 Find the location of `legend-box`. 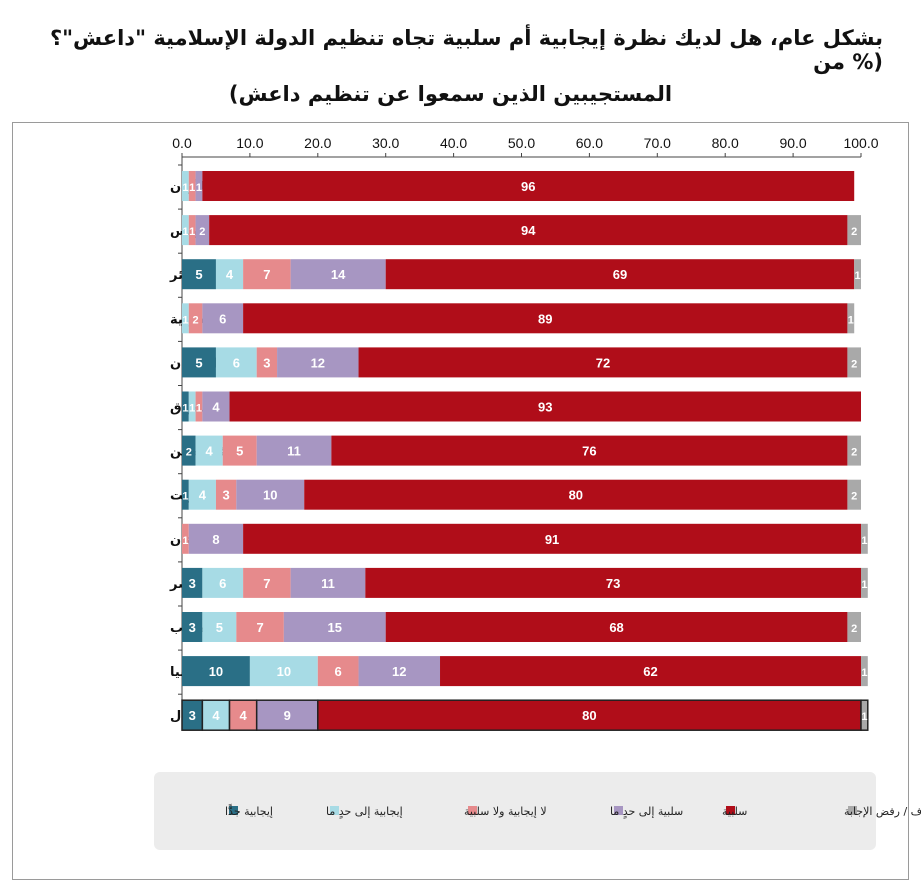

legend-box is located at coordinates (515, 811).